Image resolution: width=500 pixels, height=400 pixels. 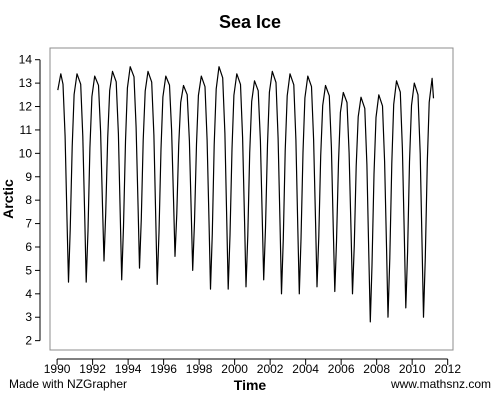 What do you see at coordinates (28, 294) in the screenshot?
I see `y-tick-label: 4` at bounding box center [28, 294].